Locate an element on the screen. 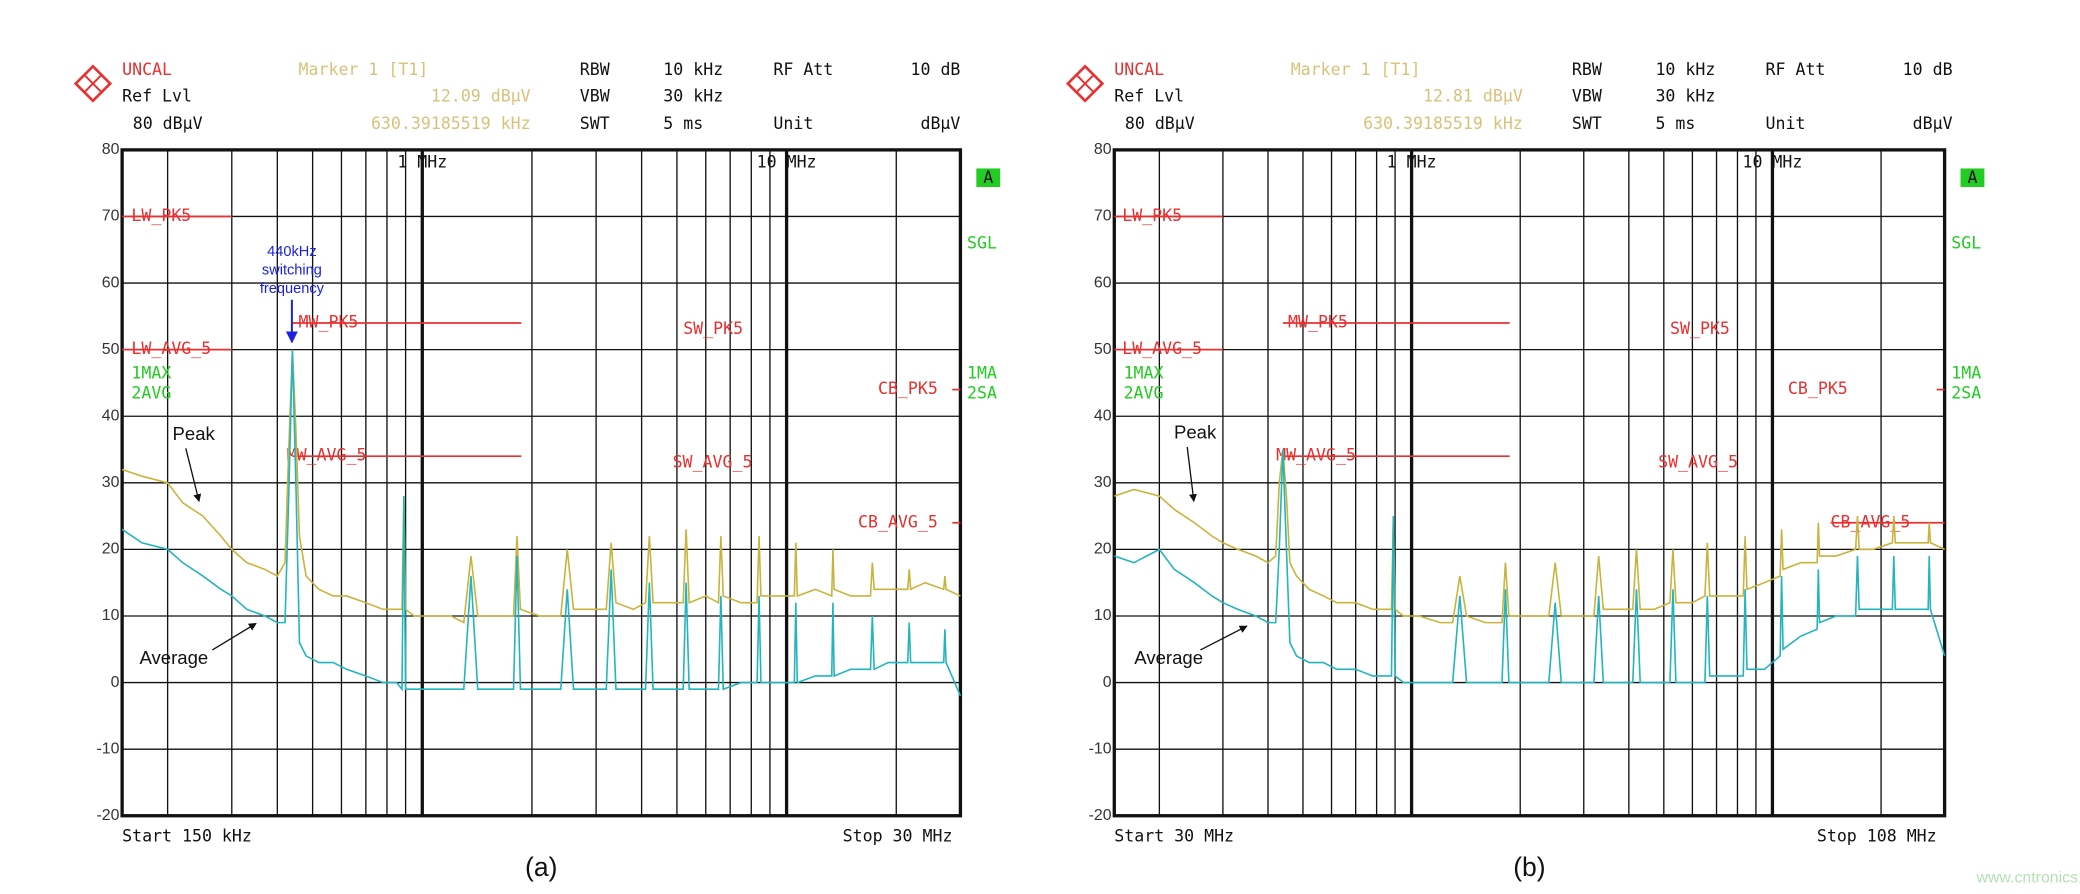  stop-label: Stop 30 MHz is located at coordinates (898, 835).